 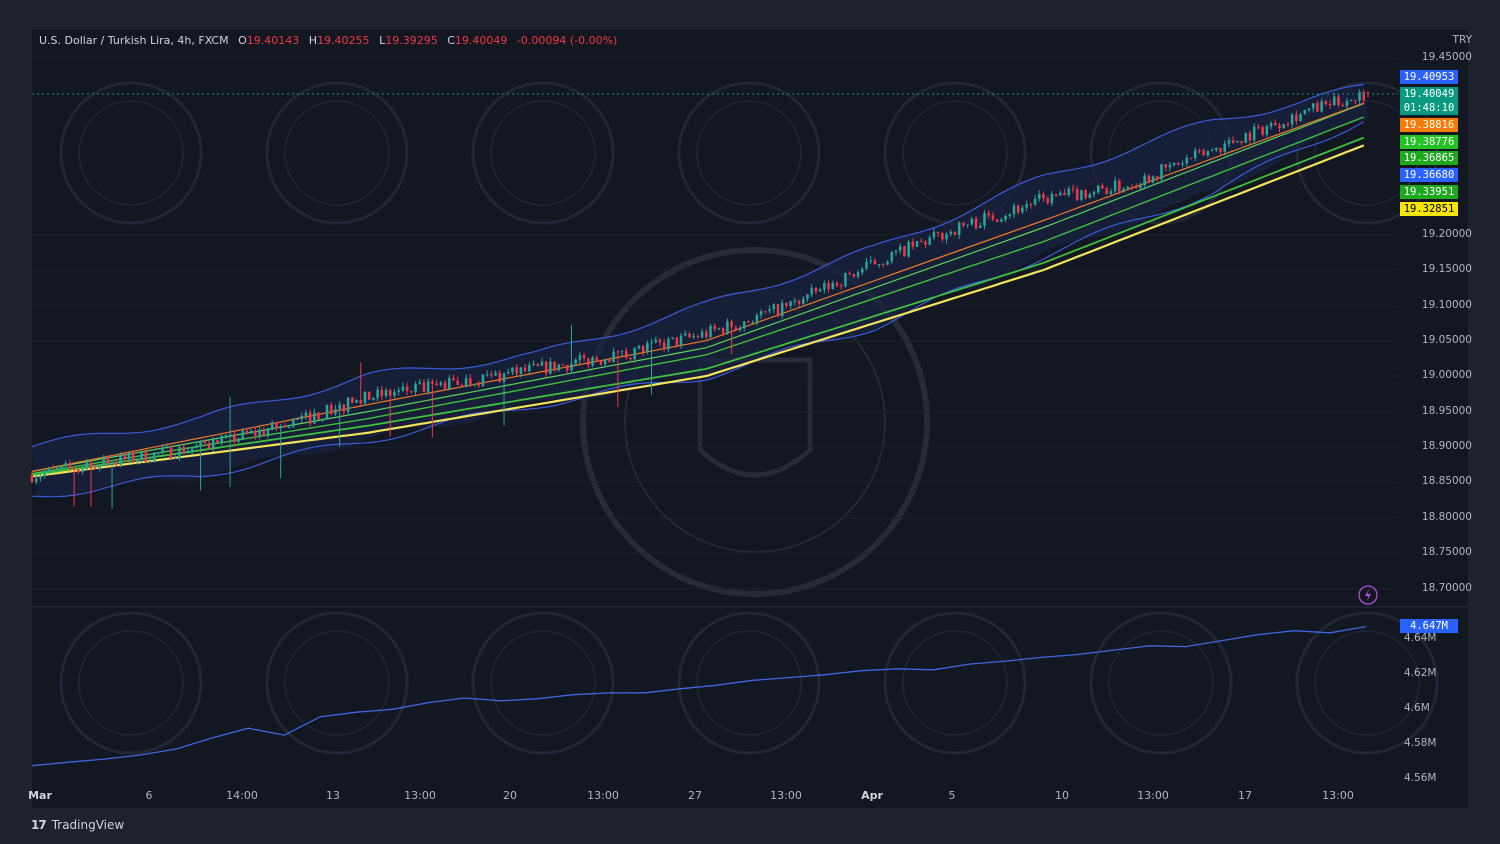 I want to click on lightning-icon, so click(x=1368, y=595).